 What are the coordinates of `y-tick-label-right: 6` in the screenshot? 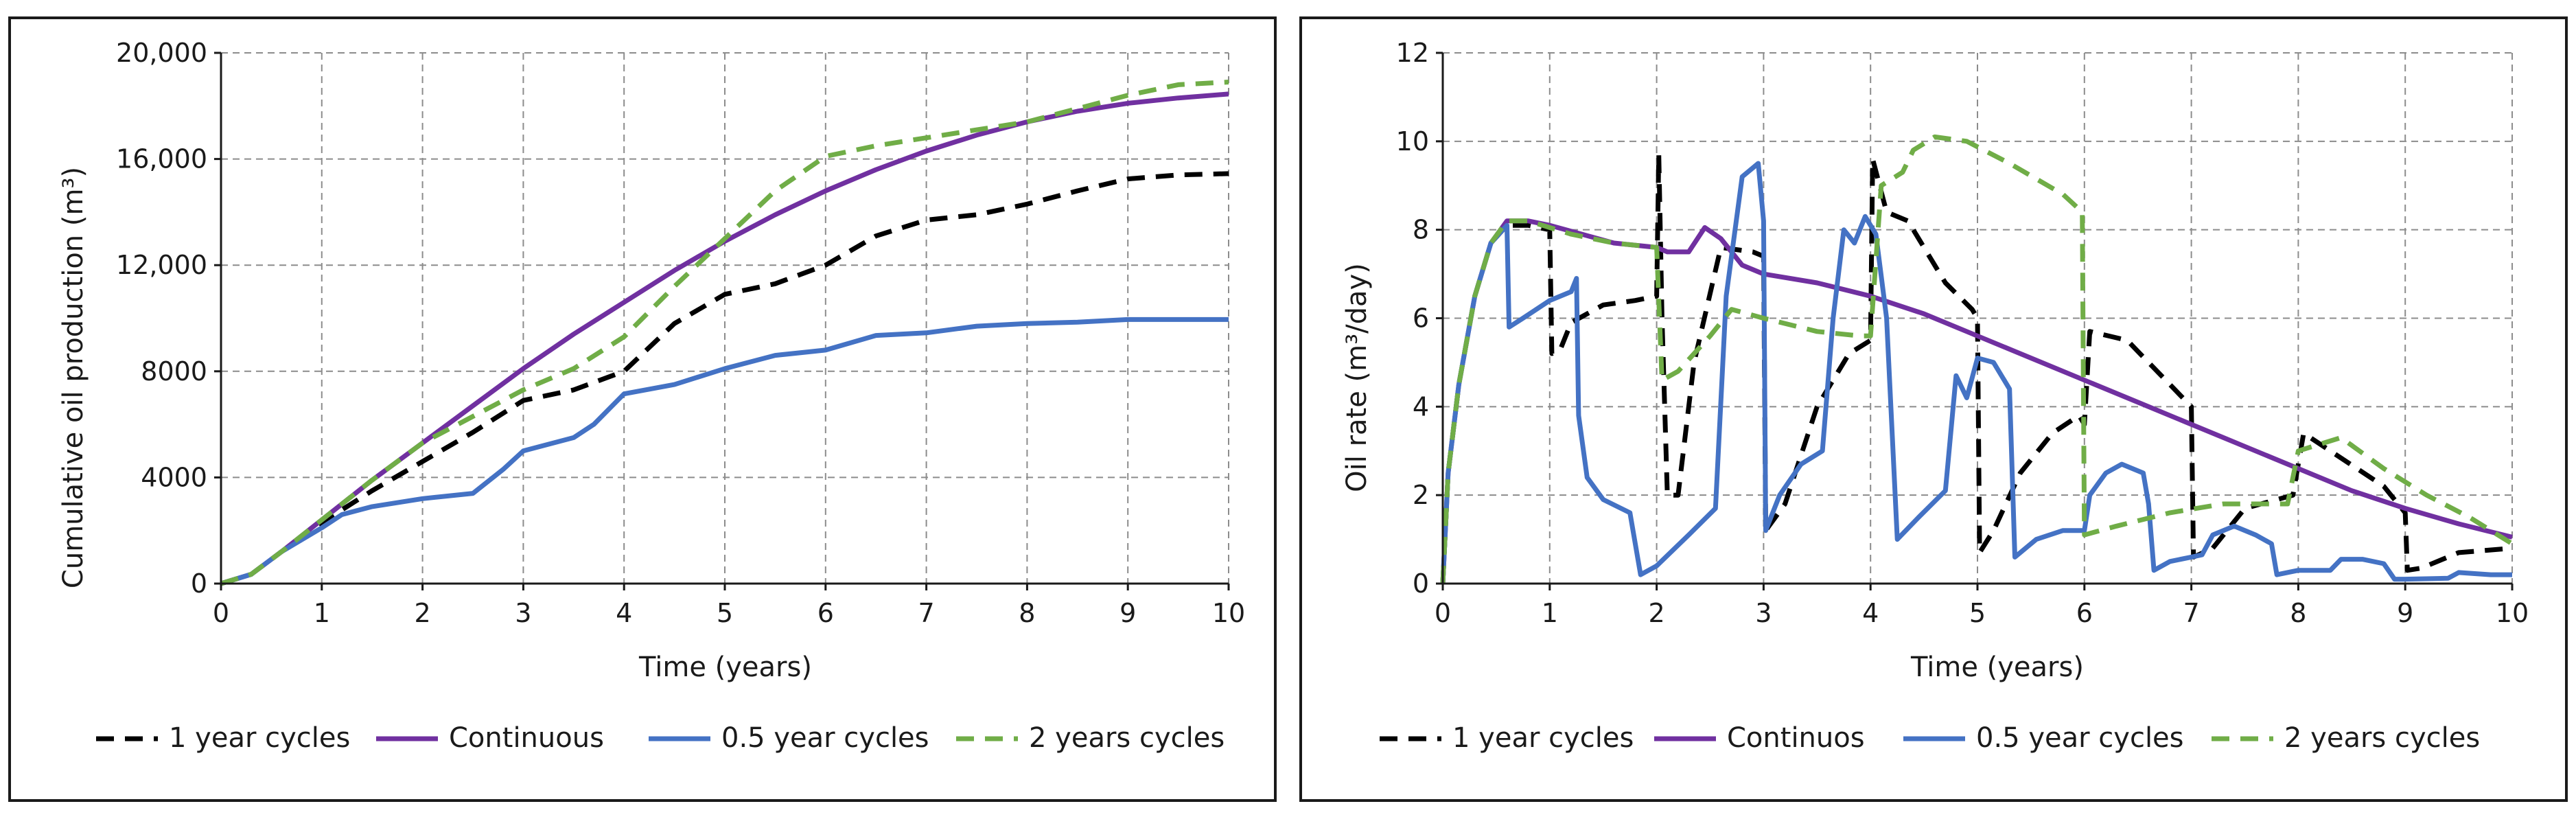 It's located at (1421, 318).